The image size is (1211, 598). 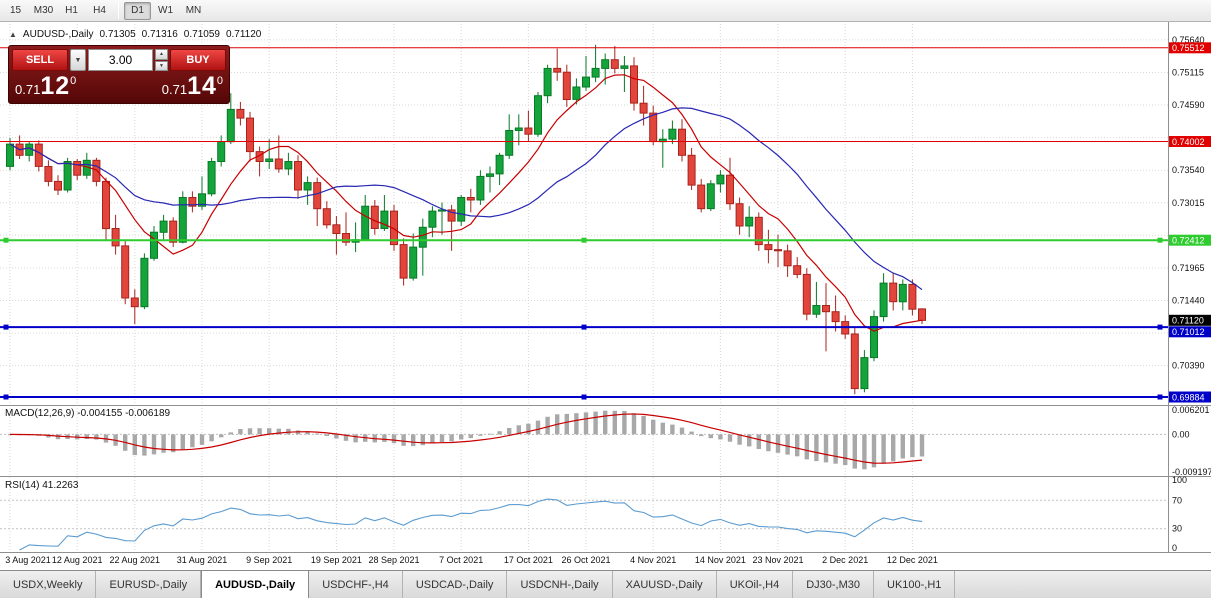 What do you see at coordinates (48, 584) in the screenshot?
I see `tab-usdx-weekly: USDX,Weekly` at bounding box center [48, 584].